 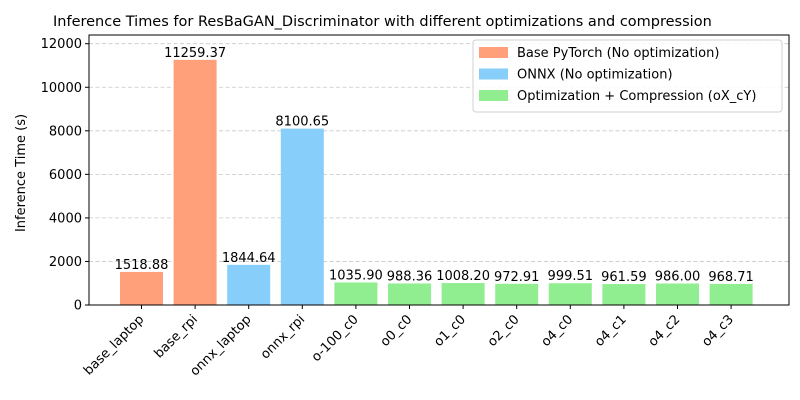 I want to click on x-tick-label: o1_c0, so click(x=450, y=331).